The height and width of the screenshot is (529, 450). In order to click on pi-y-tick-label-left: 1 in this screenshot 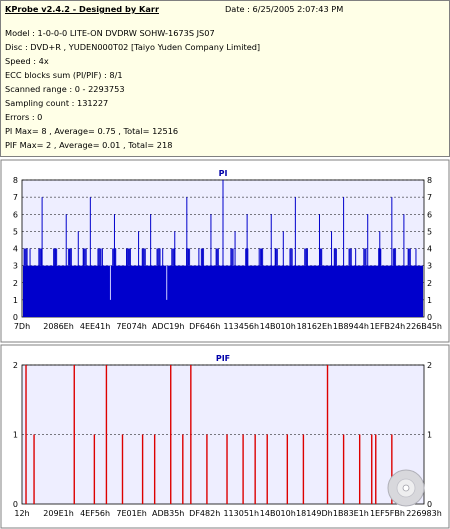, I will do `click(15, 300)`.